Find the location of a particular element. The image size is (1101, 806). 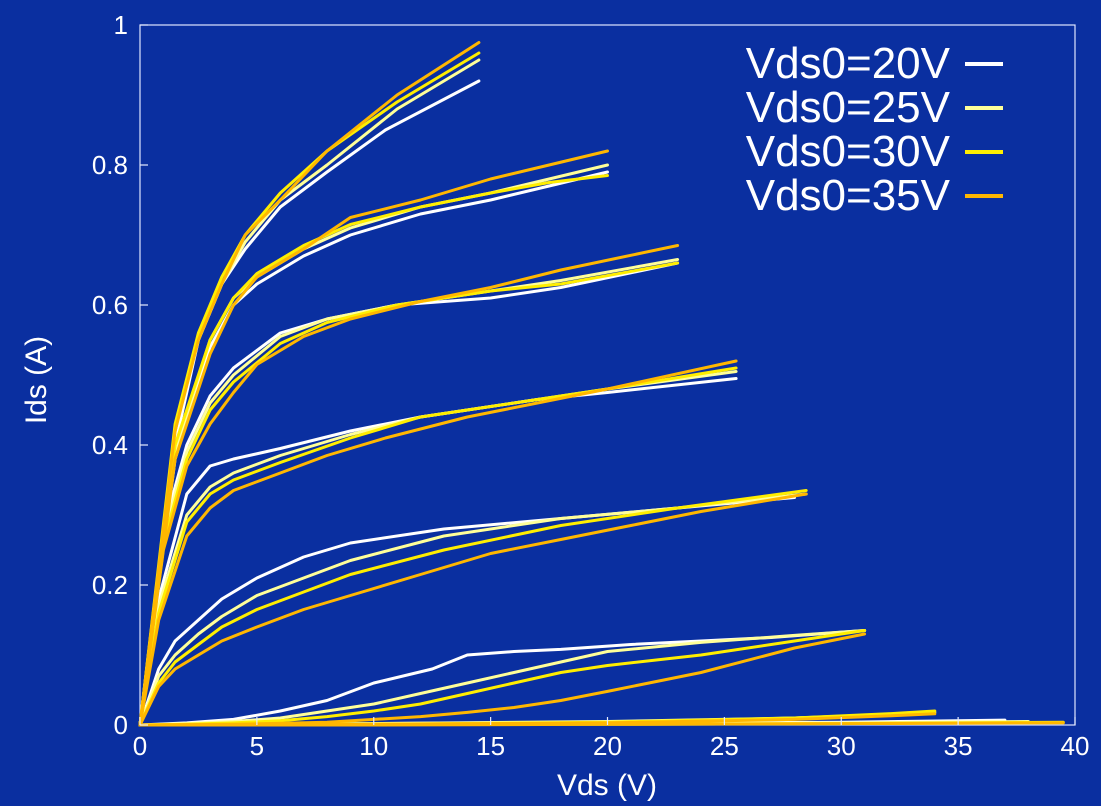

legend-label: Vds0=20V is located at coordinates (848, 63).